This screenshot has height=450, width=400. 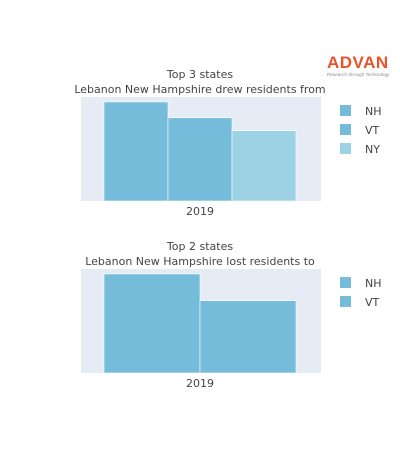 What do you see at coordinates (358, 62) in the screenshot?
I see `logo-wordmark: ADVAN` at bounding box center [358, 62].